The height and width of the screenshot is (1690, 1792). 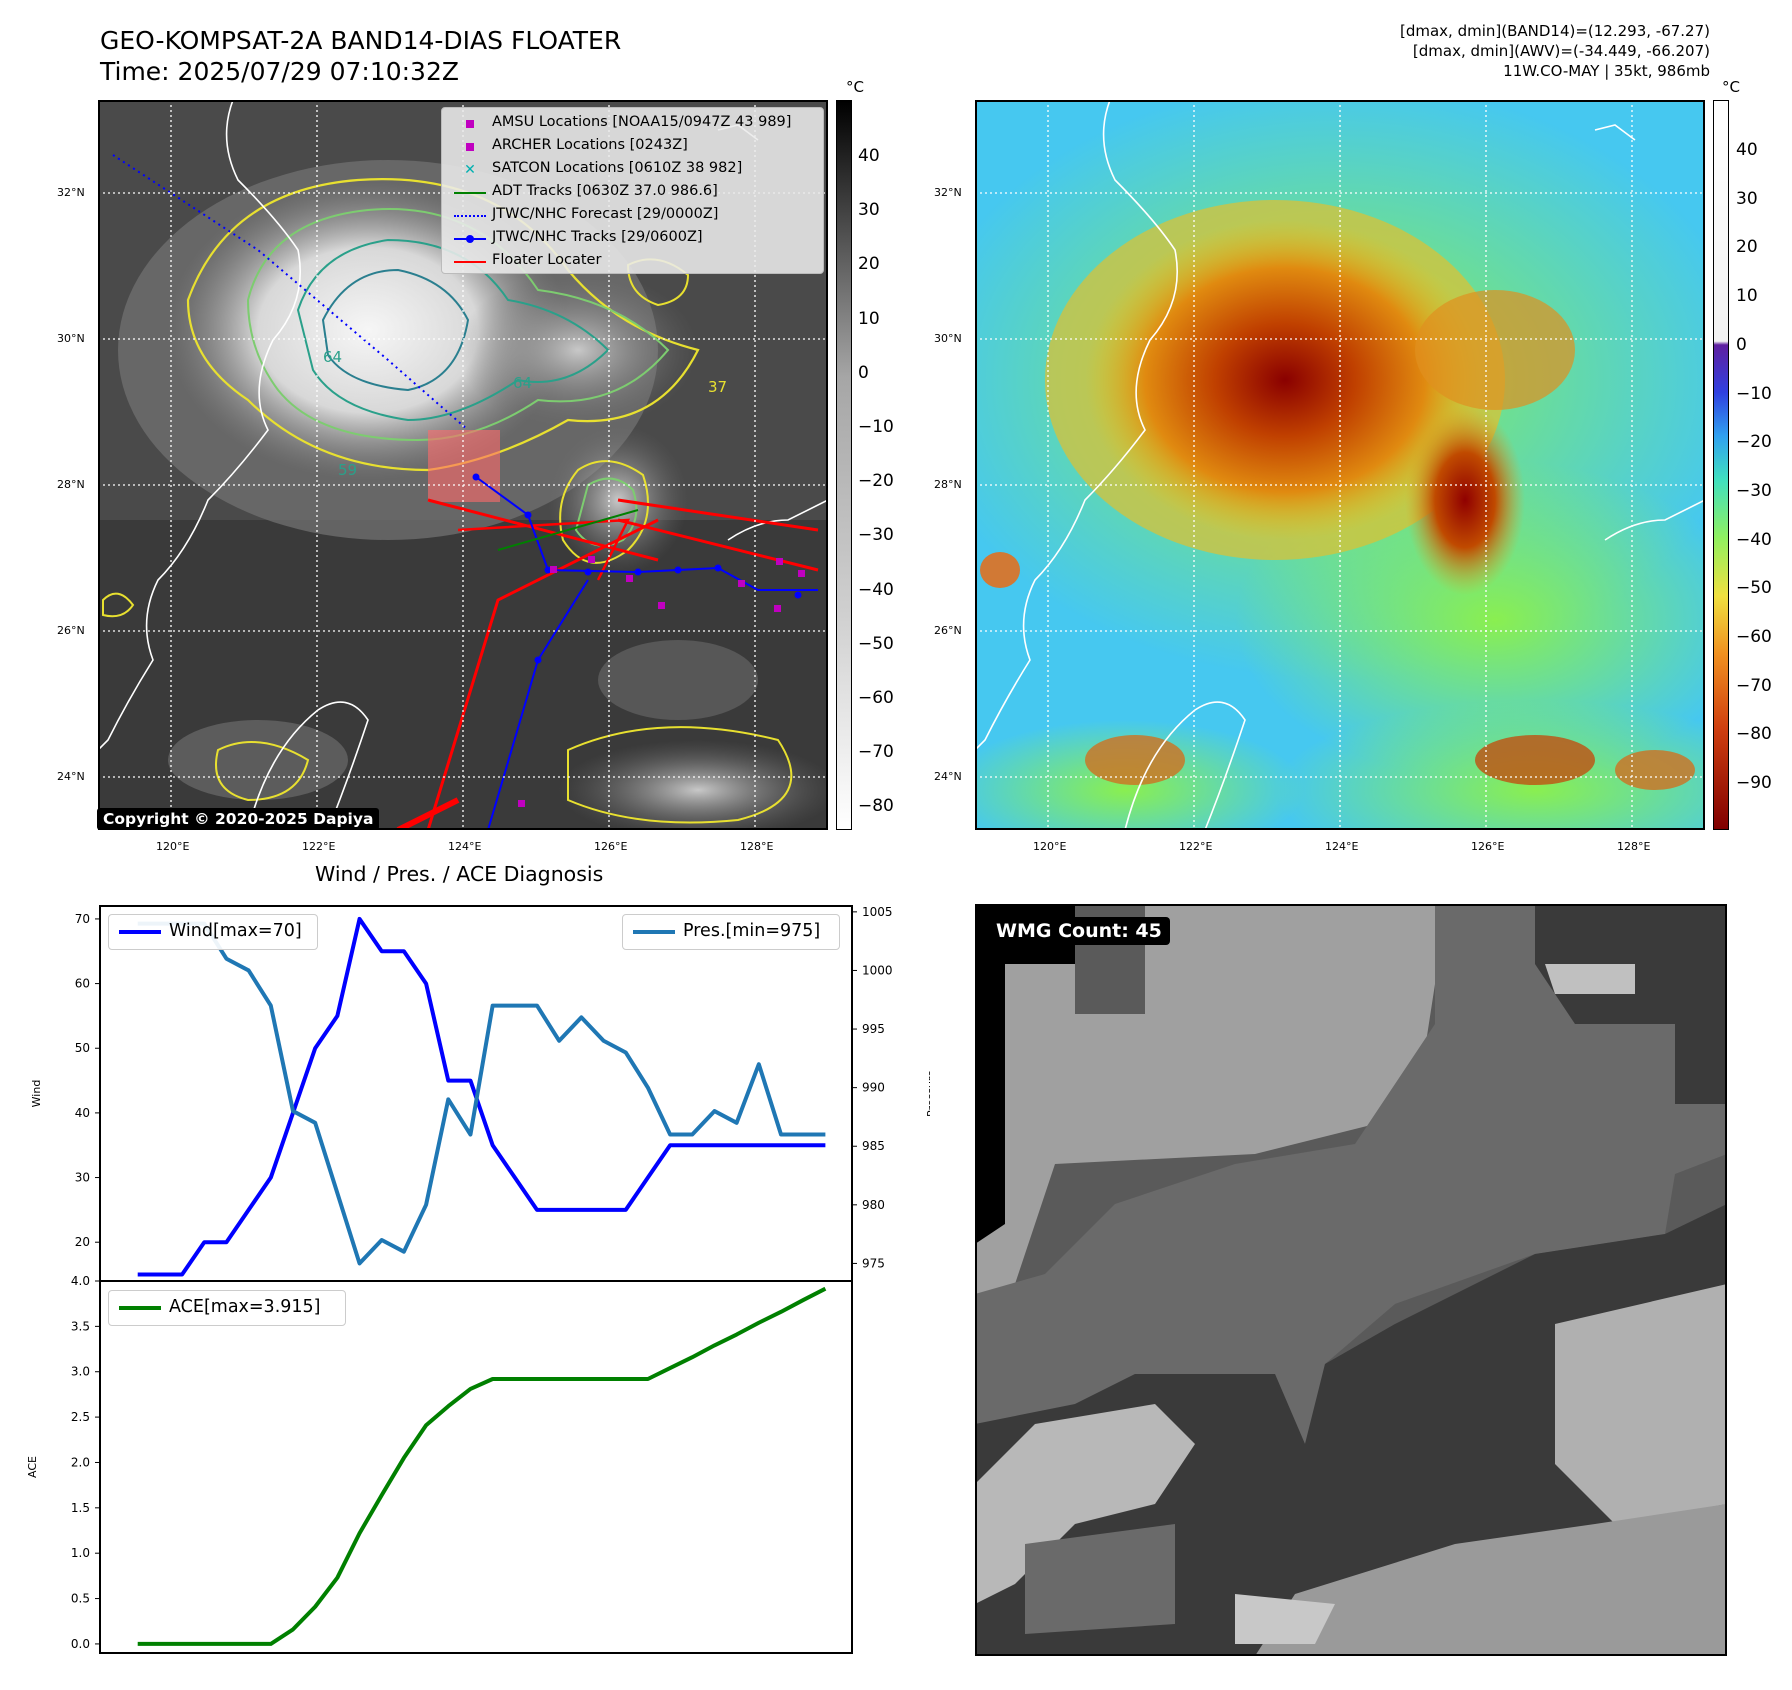 I want to click on ace-axis-label: ACE, so click(x=32, y=1467).